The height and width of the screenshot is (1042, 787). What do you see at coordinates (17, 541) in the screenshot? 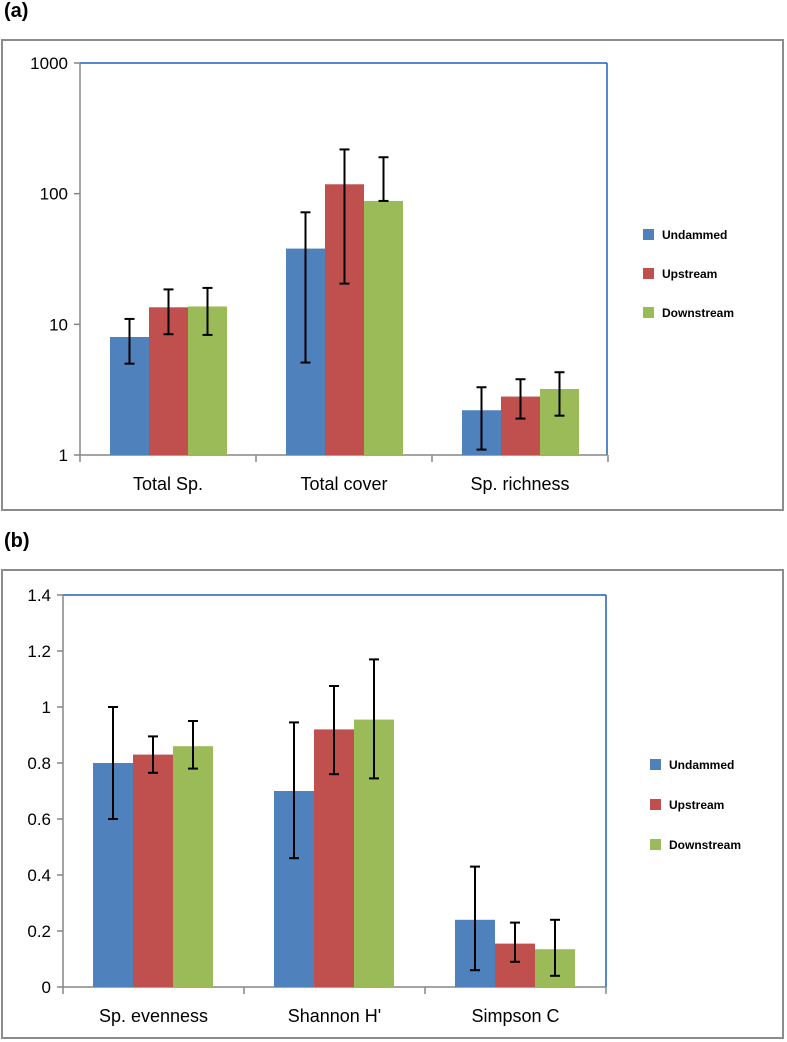
I see `panel-label-b: (b)` at bounding box center [17, 541].